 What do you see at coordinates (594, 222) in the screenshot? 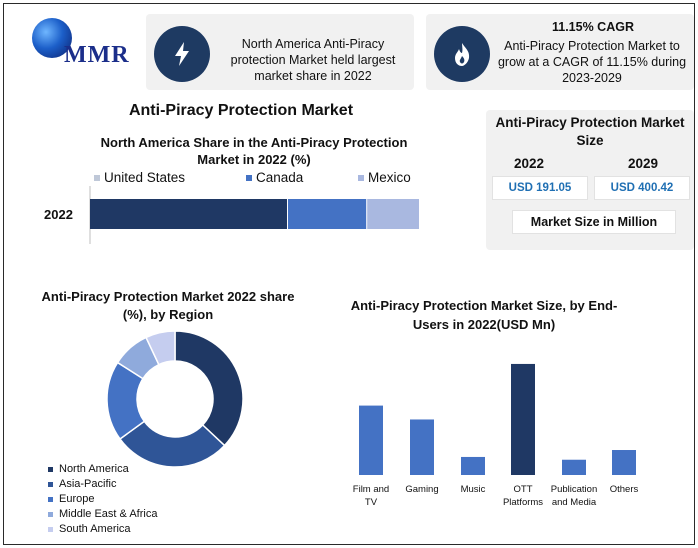
I see `market-size-unit: Market Size in Million` at bounding box center [594, 222].